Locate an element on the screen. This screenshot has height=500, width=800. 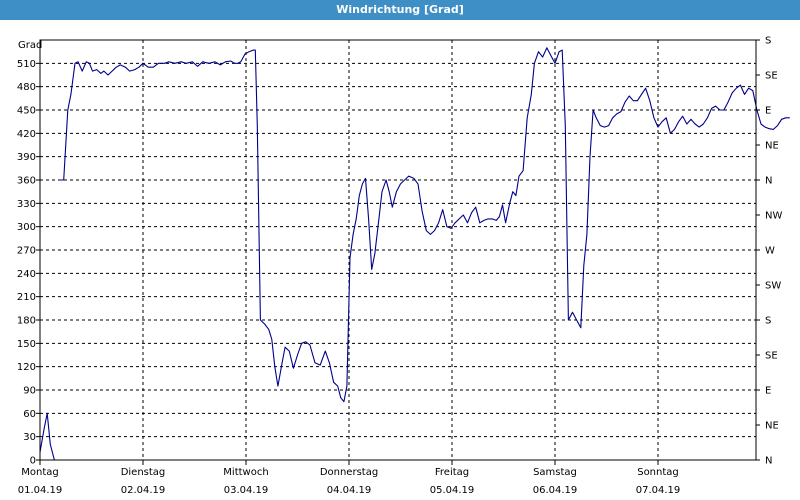
y2-tick-label: W is located at coordinates (770, 251).